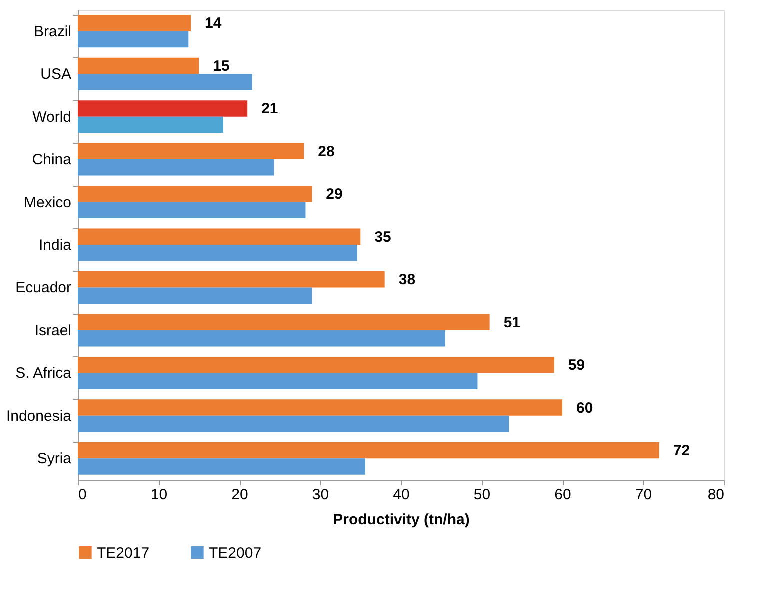 The width and height of the screenshot is (759, 589). Describe the element at coordinates (716, 495) in the screenshot. I see `x-tick-label: 80` at that location.